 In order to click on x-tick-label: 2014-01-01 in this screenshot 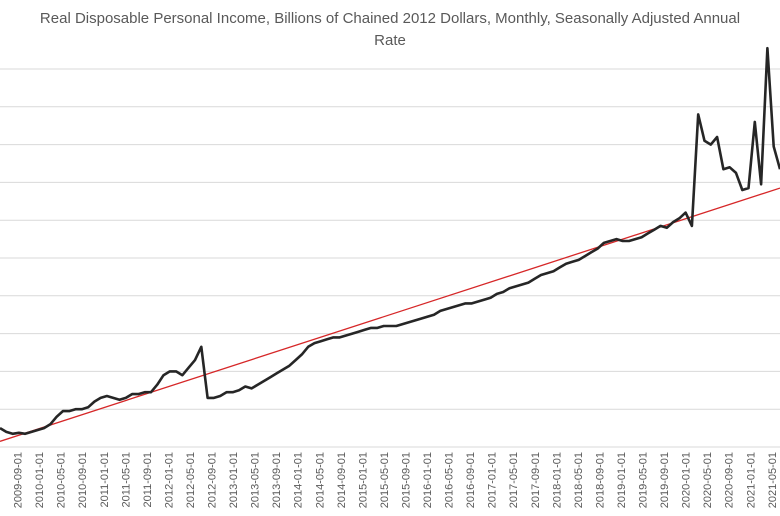, I will do `click(299, 480)`.